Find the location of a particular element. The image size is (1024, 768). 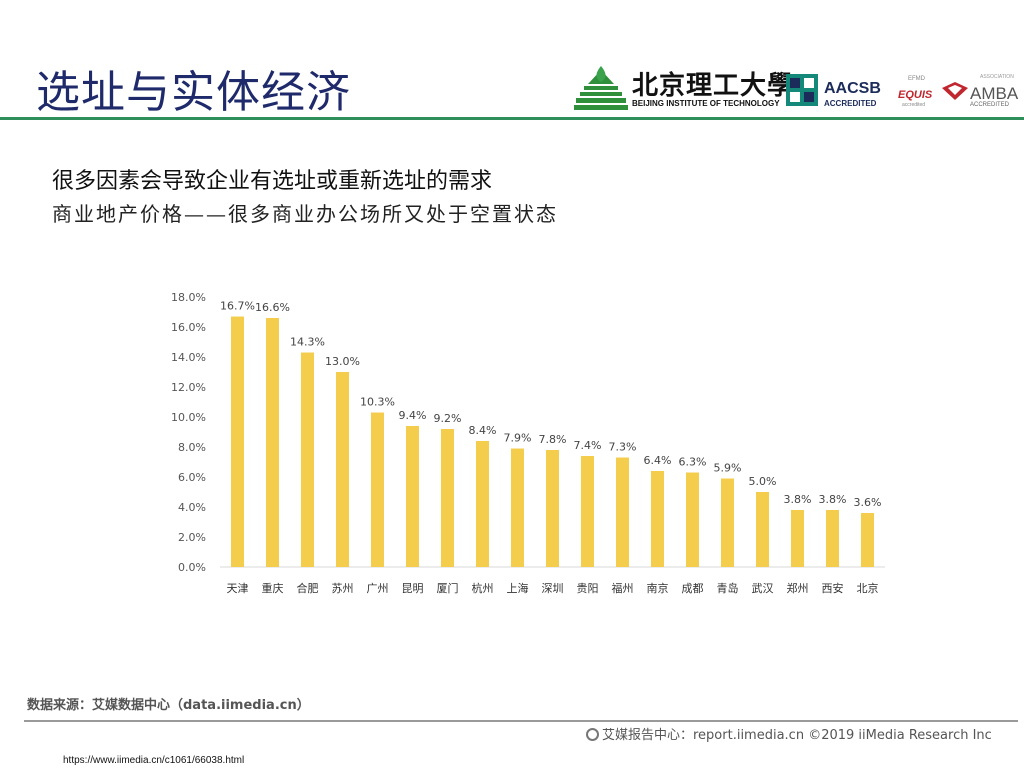

x-tick-label: 杭州 is located at coordinates (483, 588).